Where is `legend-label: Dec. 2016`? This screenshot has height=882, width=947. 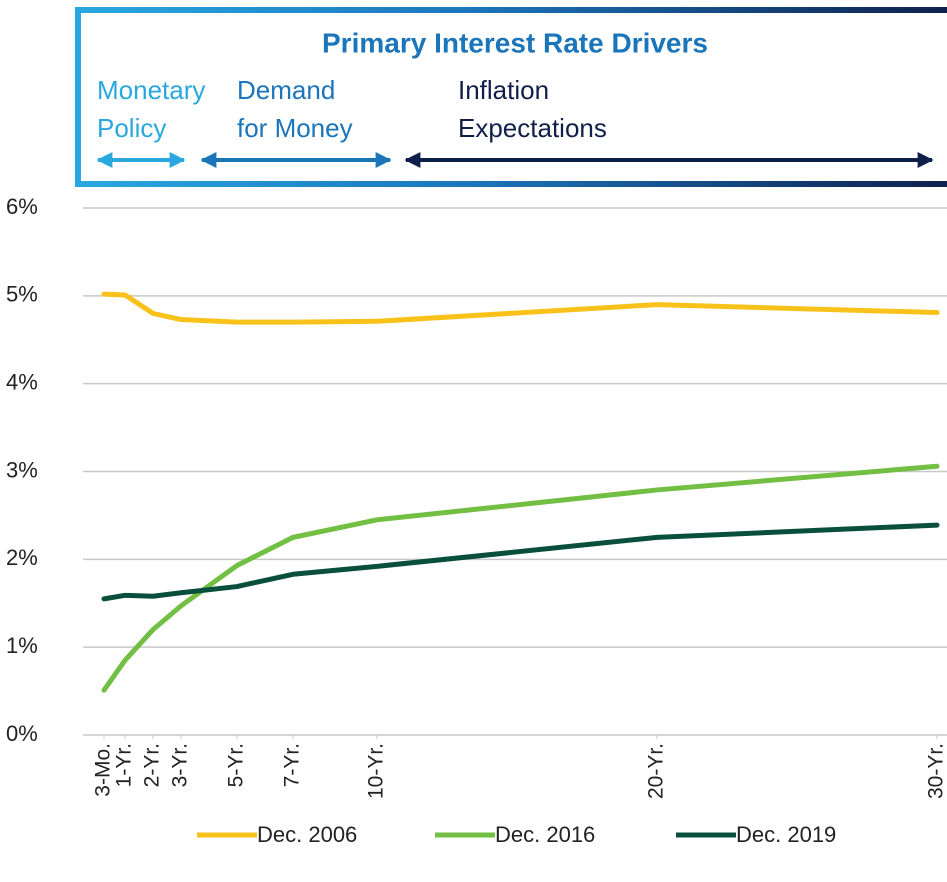 legend-label: Dec. 2016 is located at coordinates (545, 834).